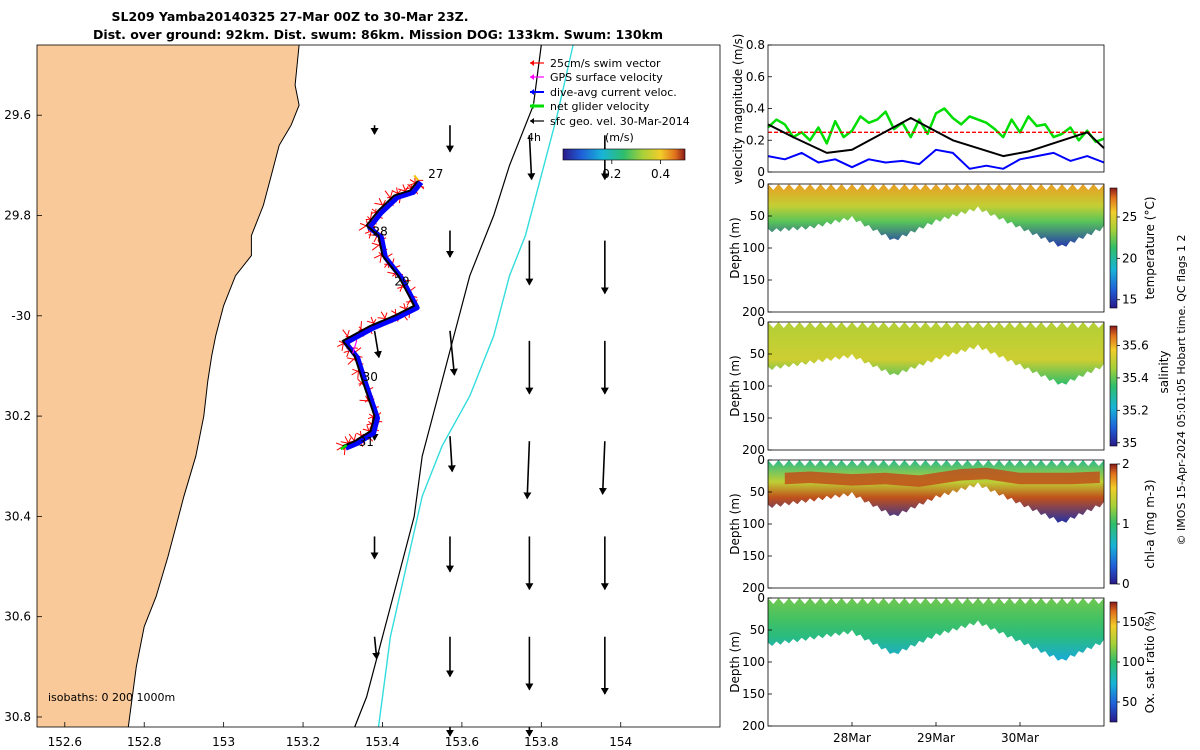 The width and height of the screenshot is (1200, 750). I want to click on legend-arrow-current, so click(532, 92).